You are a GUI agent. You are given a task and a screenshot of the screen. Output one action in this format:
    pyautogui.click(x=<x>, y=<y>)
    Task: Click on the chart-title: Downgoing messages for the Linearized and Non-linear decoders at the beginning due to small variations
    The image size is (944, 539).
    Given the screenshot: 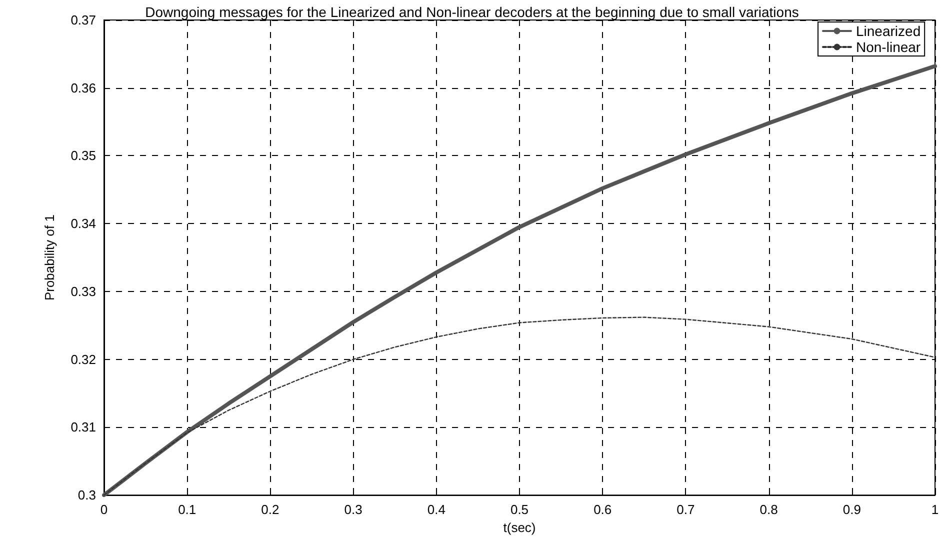 What is the action you would take?
    pyautogui.click(x=472, y=12)
    